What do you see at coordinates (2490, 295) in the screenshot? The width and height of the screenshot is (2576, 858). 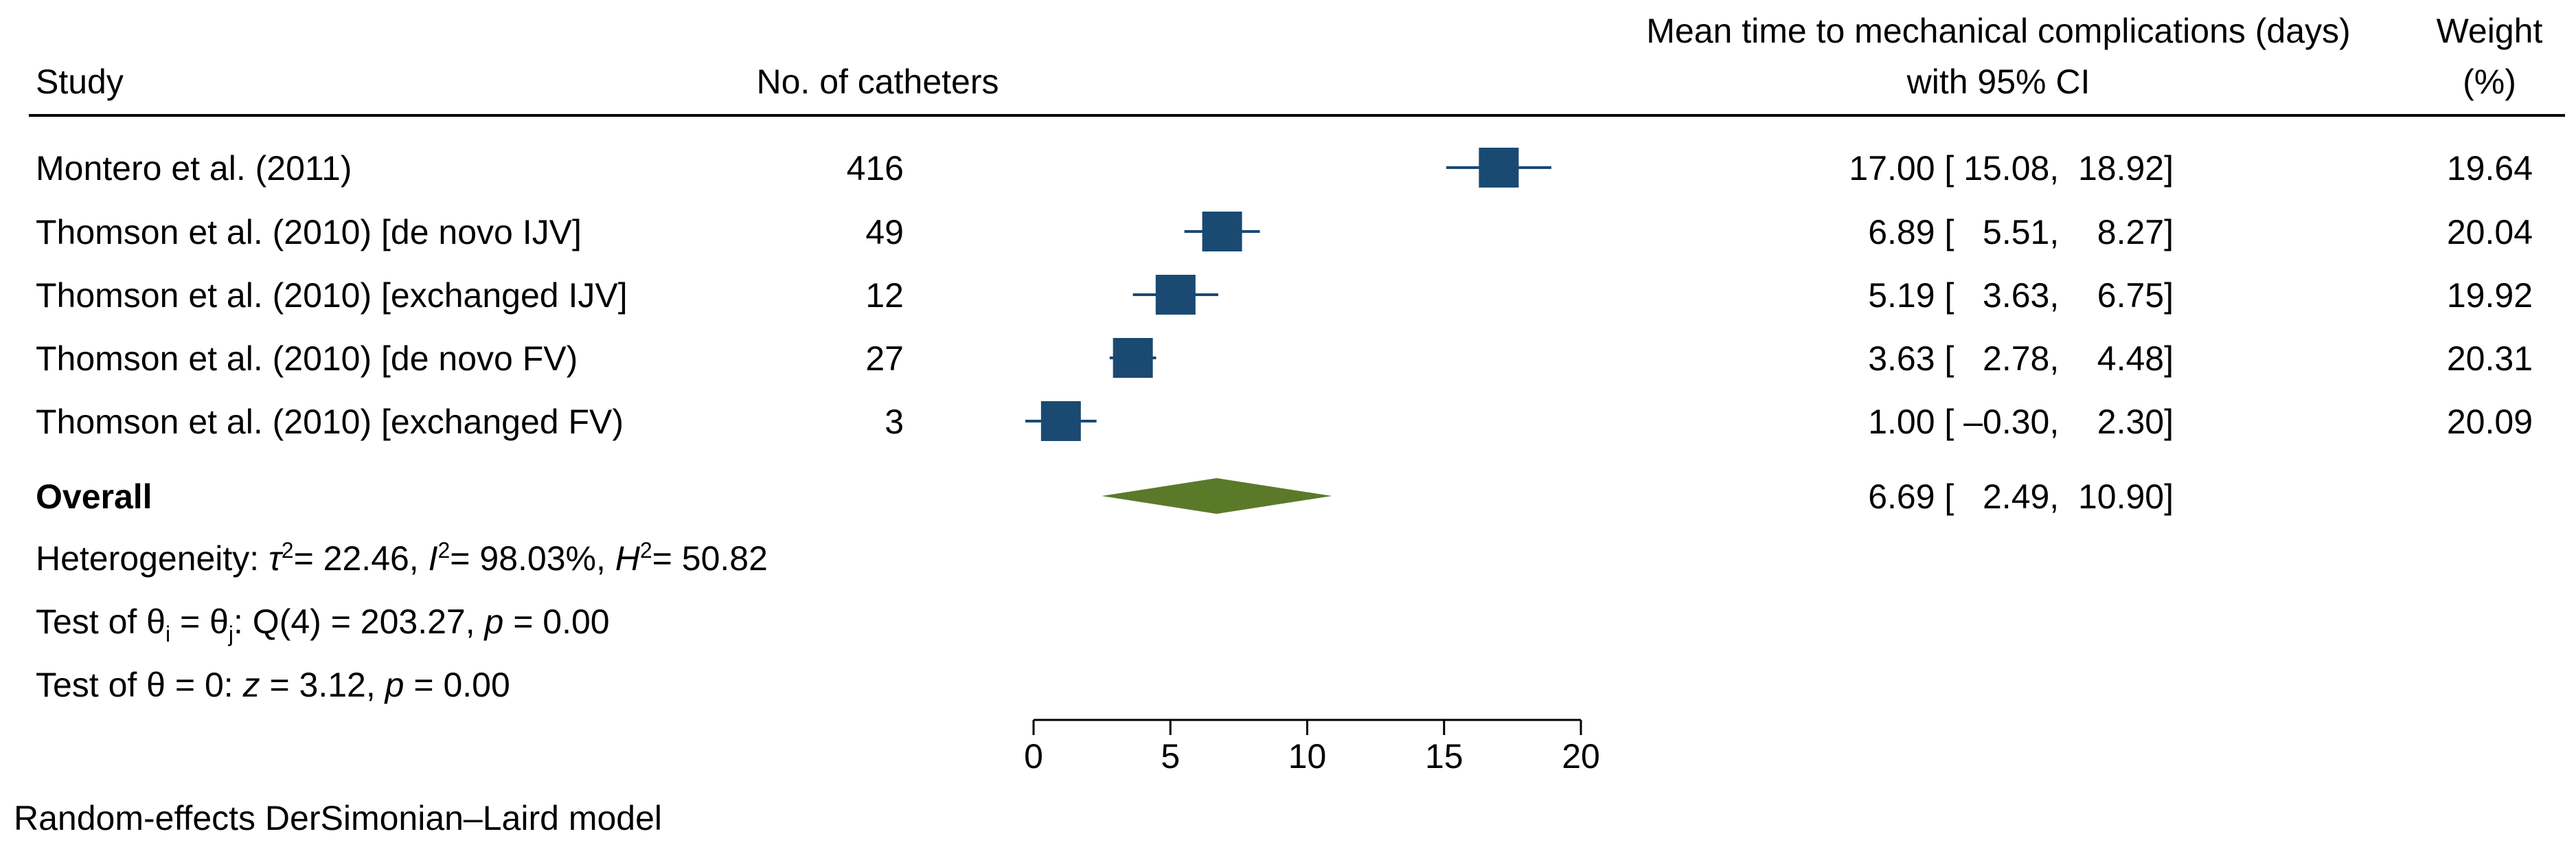 I see `study-weight: 19.92` at bounding box center [2490, 295].